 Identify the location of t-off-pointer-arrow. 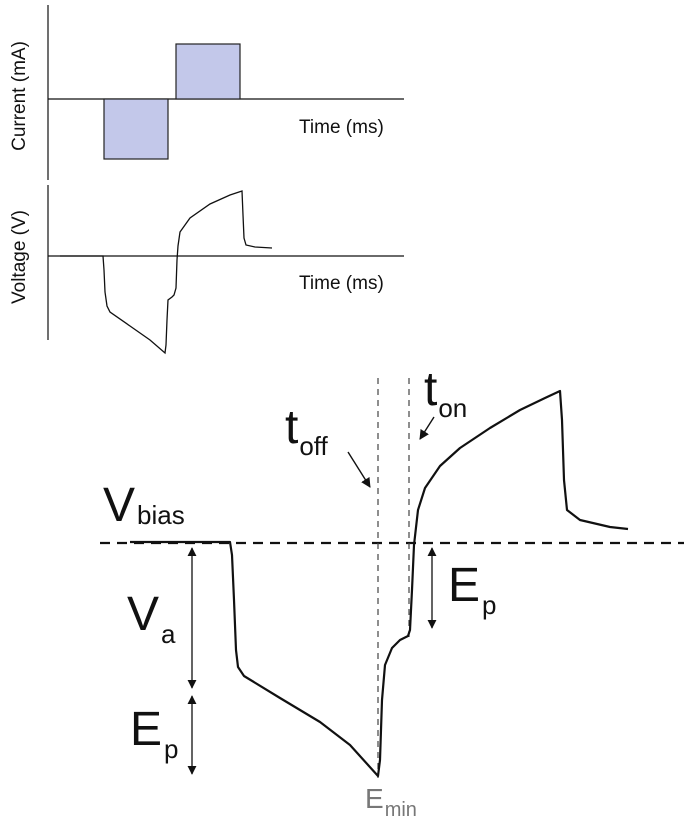
(359, 469).